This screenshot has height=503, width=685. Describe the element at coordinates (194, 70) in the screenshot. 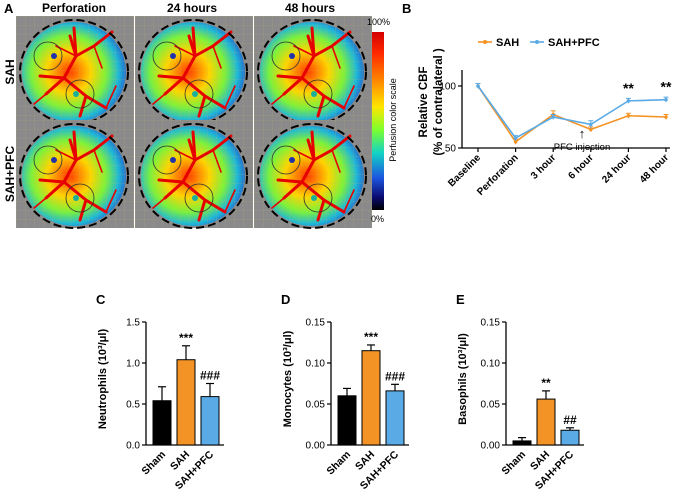

I see `perfusion-image-sah-24h` at that location.